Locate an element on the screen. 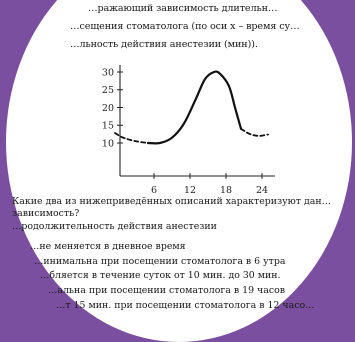 This screenshot has height=342, width=355. x-tick-label-6: 6 is located at coordinates (154, 190).